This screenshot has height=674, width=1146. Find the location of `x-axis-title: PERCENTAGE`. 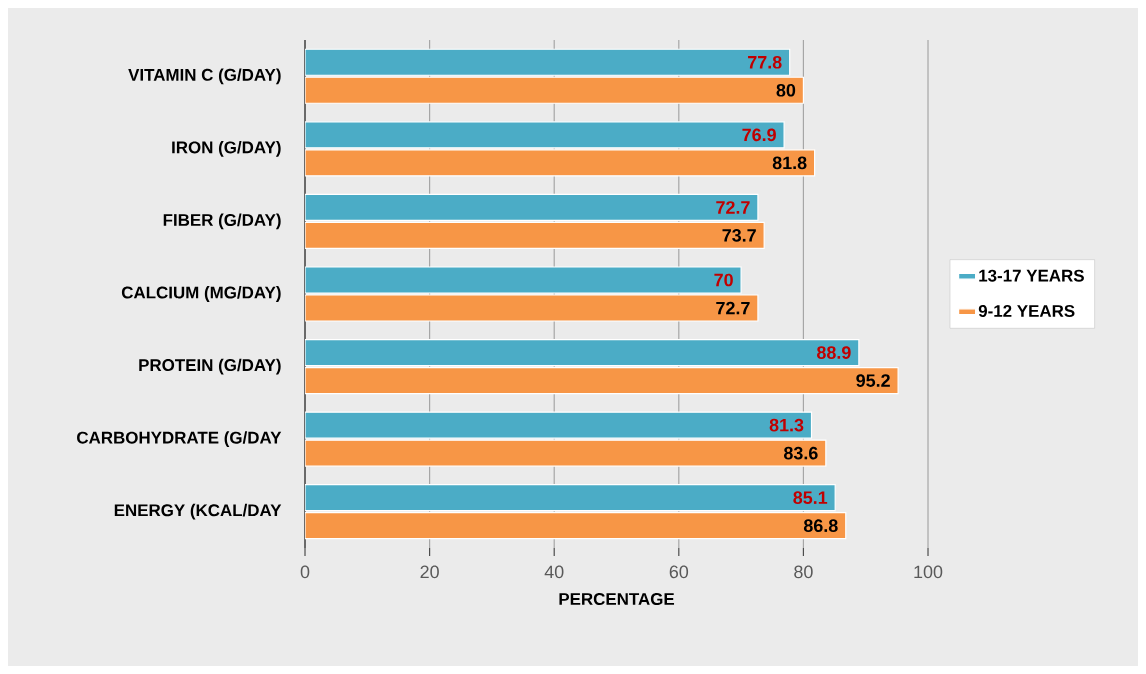

x-axis-title: PERCENTAGE is located at coordinates (617, 599).